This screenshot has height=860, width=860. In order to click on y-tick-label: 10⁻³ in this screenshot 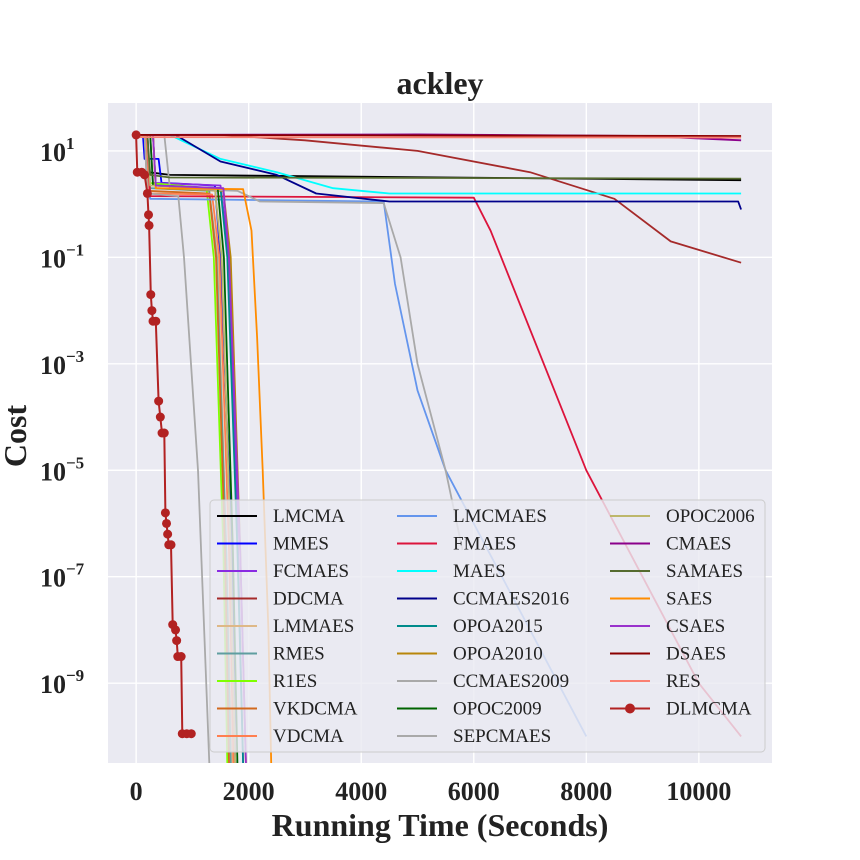, I will do `click(62, 363)`.